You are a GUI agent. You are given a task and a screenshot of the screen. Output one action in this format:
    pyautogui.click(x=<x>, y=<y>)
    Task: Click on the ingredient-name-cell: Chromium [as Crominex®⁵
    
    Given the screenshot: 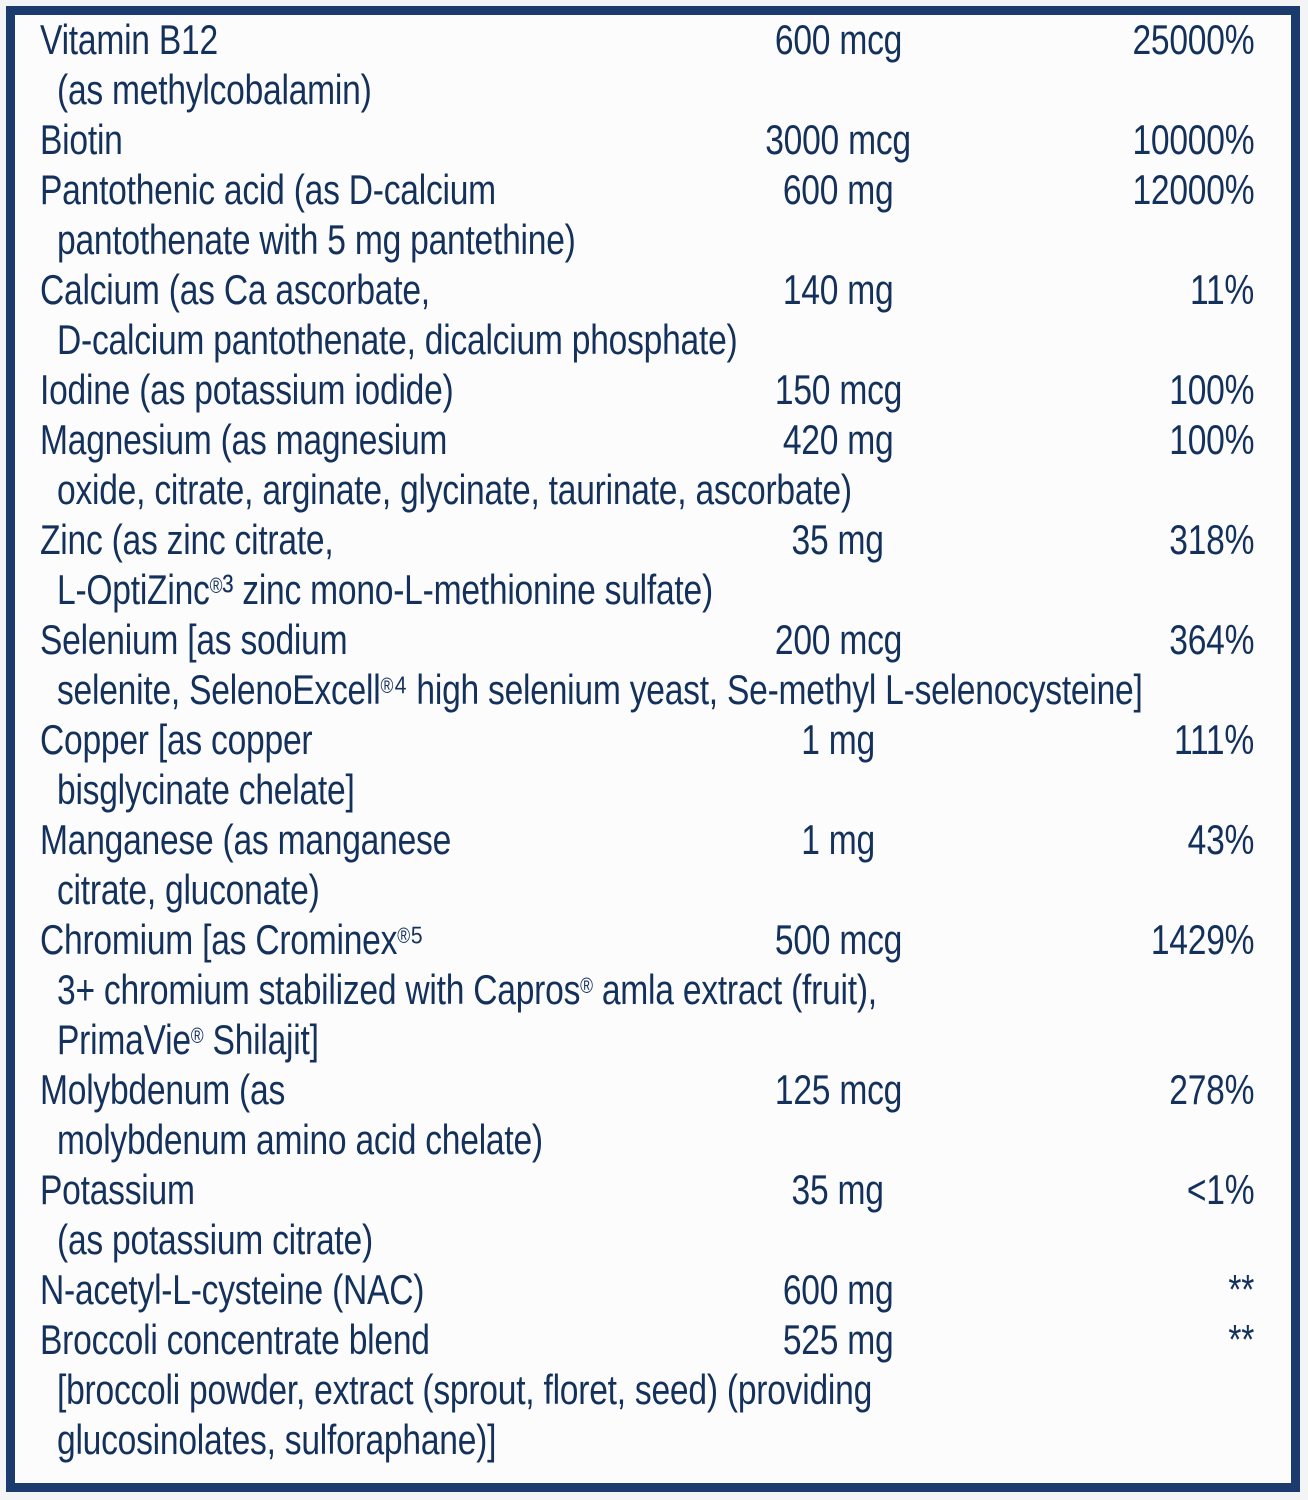 What is the action you would take?
    pyautogui.click(x=369, y=940)
    